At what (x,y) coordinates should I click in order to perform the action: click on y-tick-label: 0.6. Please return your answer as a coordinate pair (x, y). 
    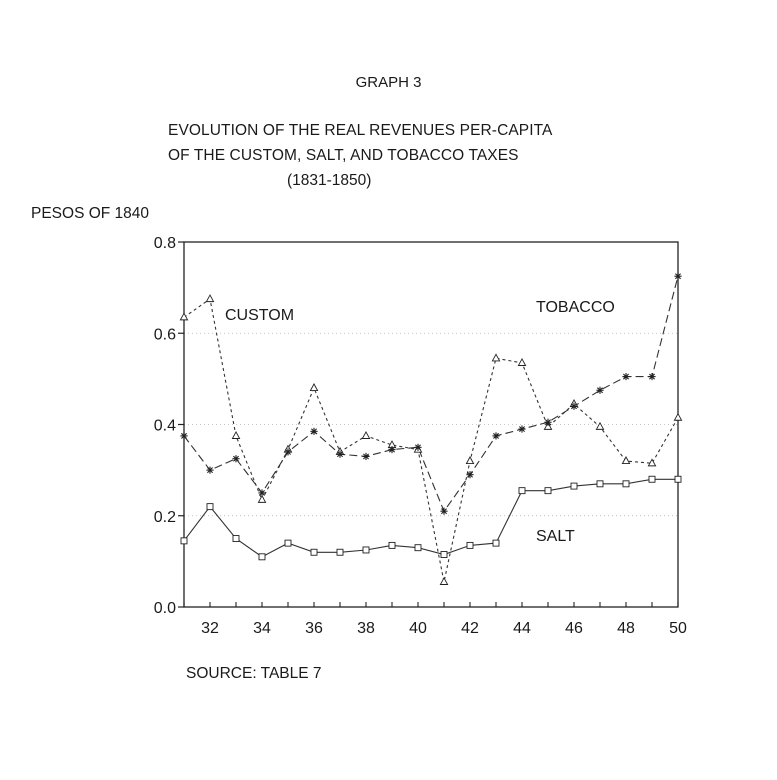
    Looking at the image, I should click on (165, 334).